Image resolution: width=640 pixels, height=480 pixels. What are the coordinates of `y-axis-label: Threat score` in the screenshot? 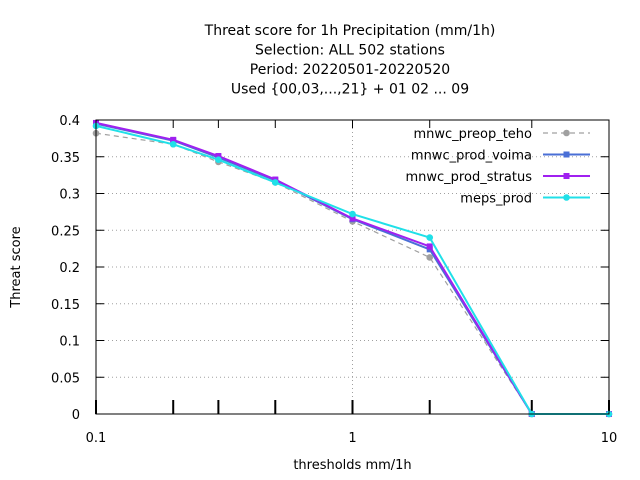 It's located at (16, 267).